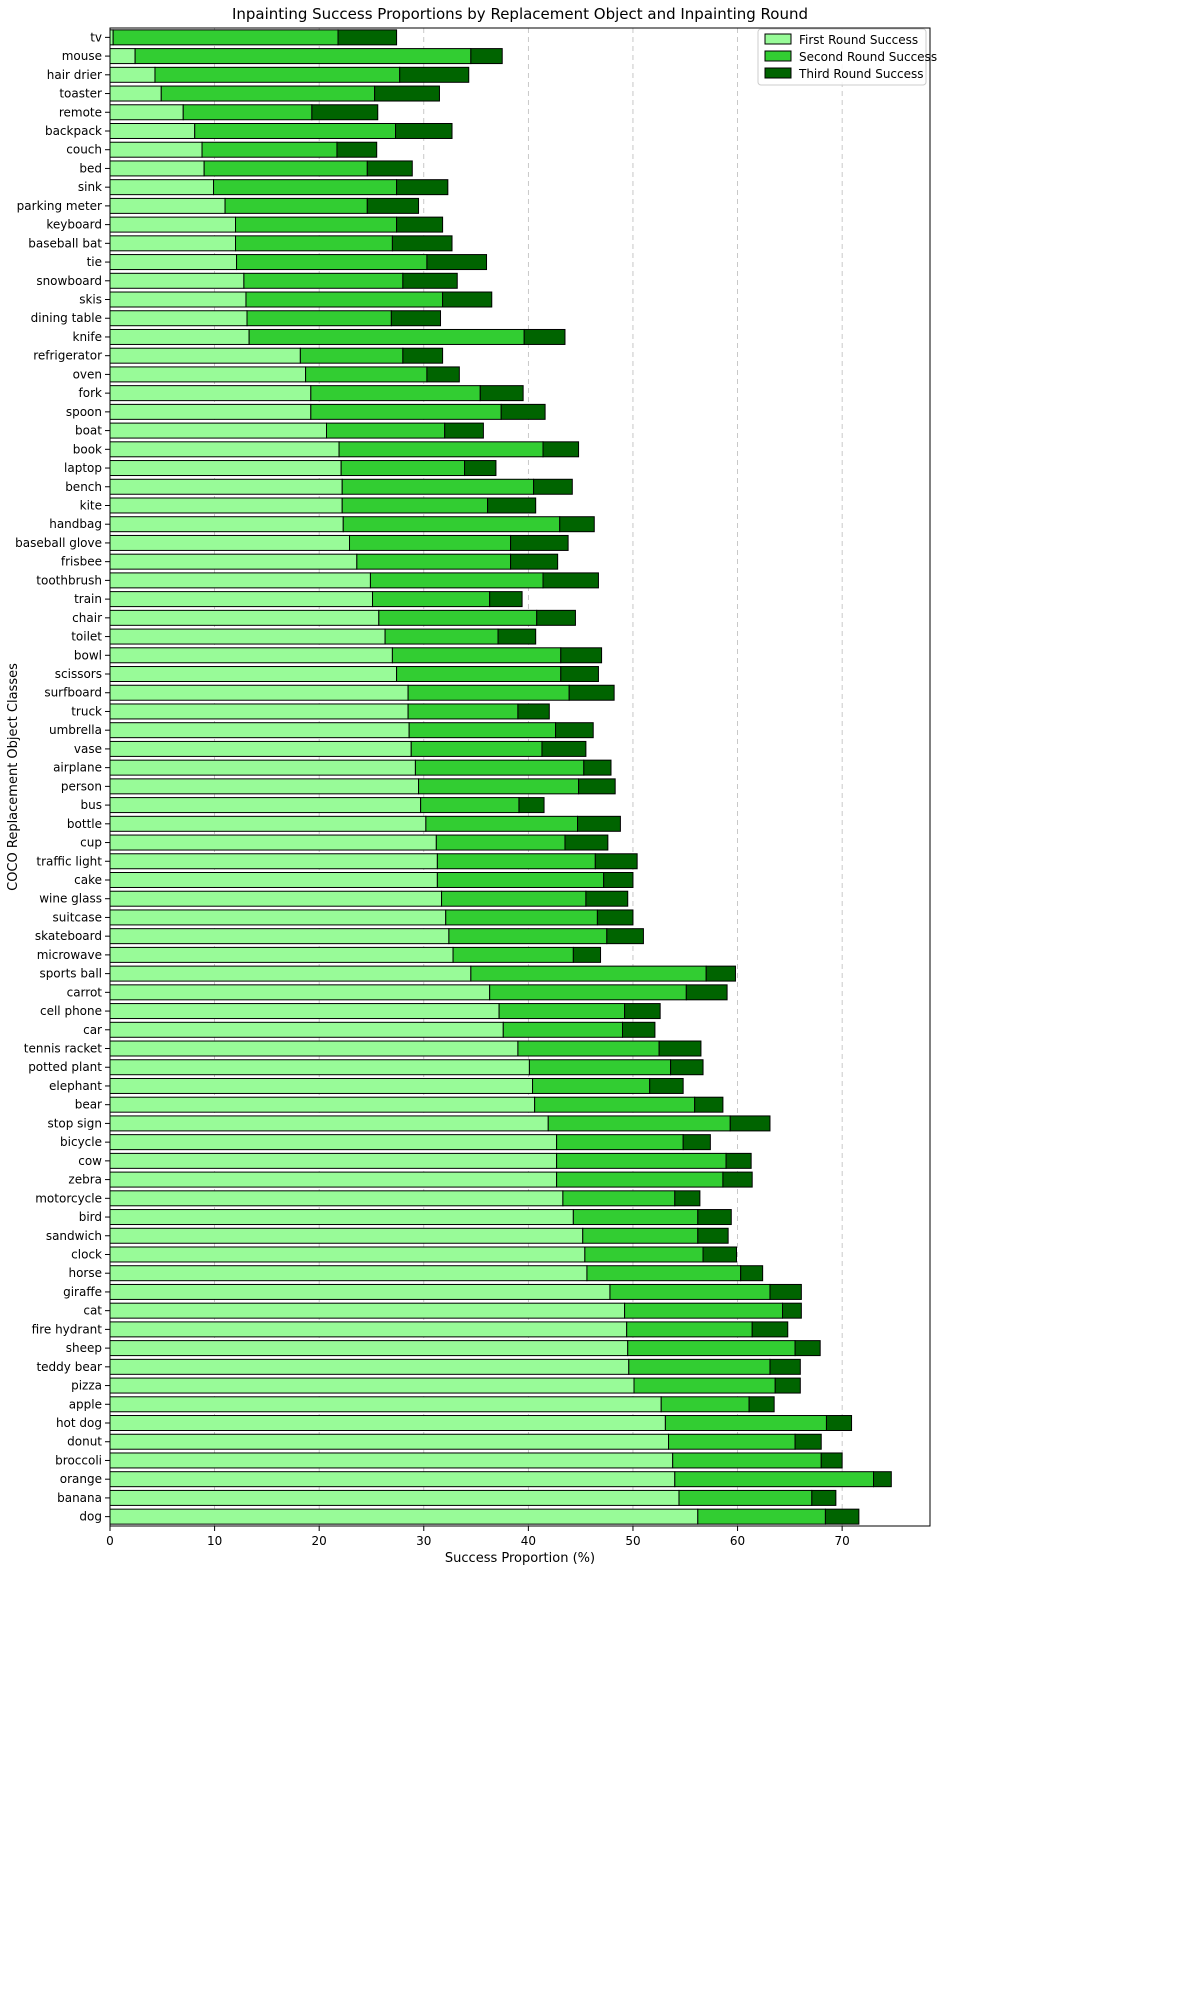 This screenshot has height=1990, width=1189. I want to click on y-tick-label: elephant, so click(75, 1086).